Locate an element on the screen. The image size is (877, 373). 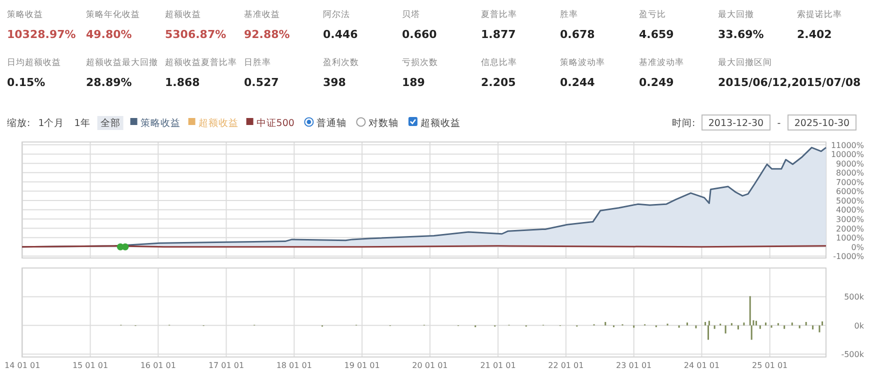
text: 1年 is located at coordinates (82, 123).